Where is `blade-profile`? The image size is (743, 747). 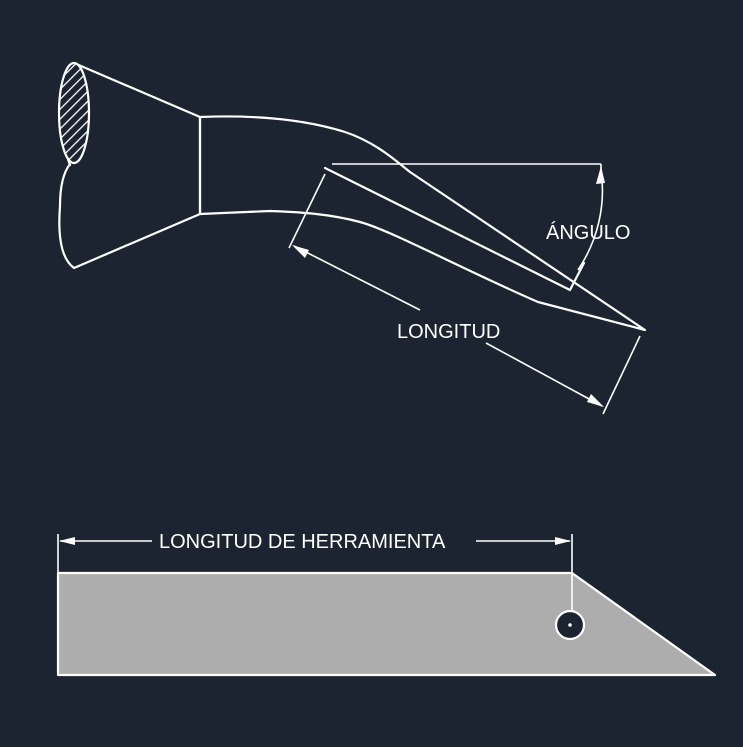
blade-profile is located at coordinates (386, 624).